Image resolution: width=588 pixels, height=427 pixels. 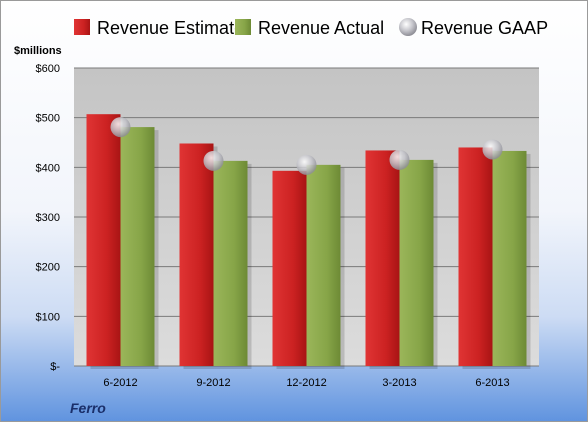 I want to click on x-tick-label: 6-2012, so click(x=120, y=383).